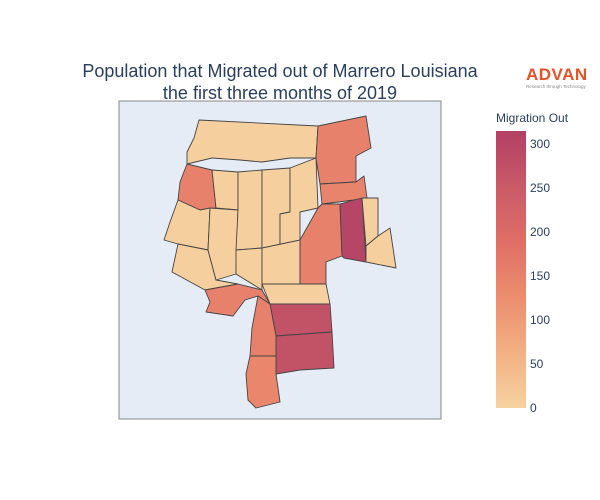  What do you see at coordinates (249, 210) in the screenshot?
I see `region-central-b` at bounding box center [249, 210].